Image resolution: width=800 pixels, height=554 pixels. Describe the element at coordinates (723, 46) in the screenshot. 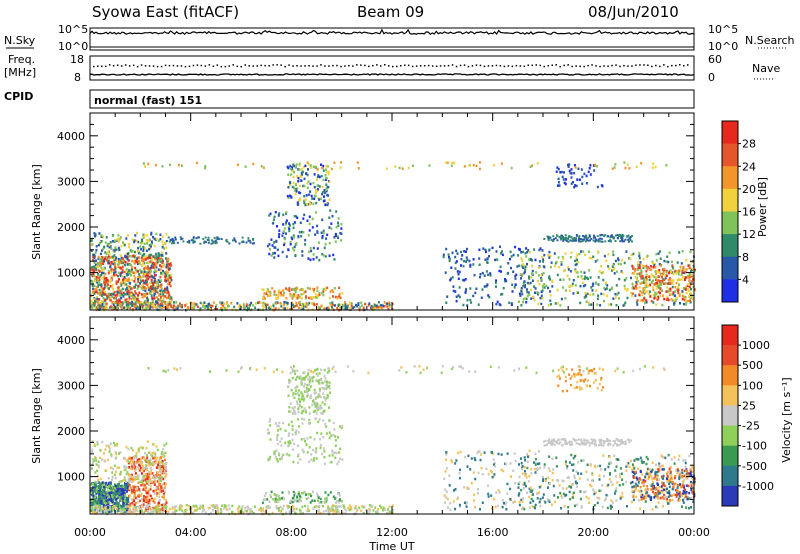

I see `nsearch-bottom-tick: 10^0` at that location.